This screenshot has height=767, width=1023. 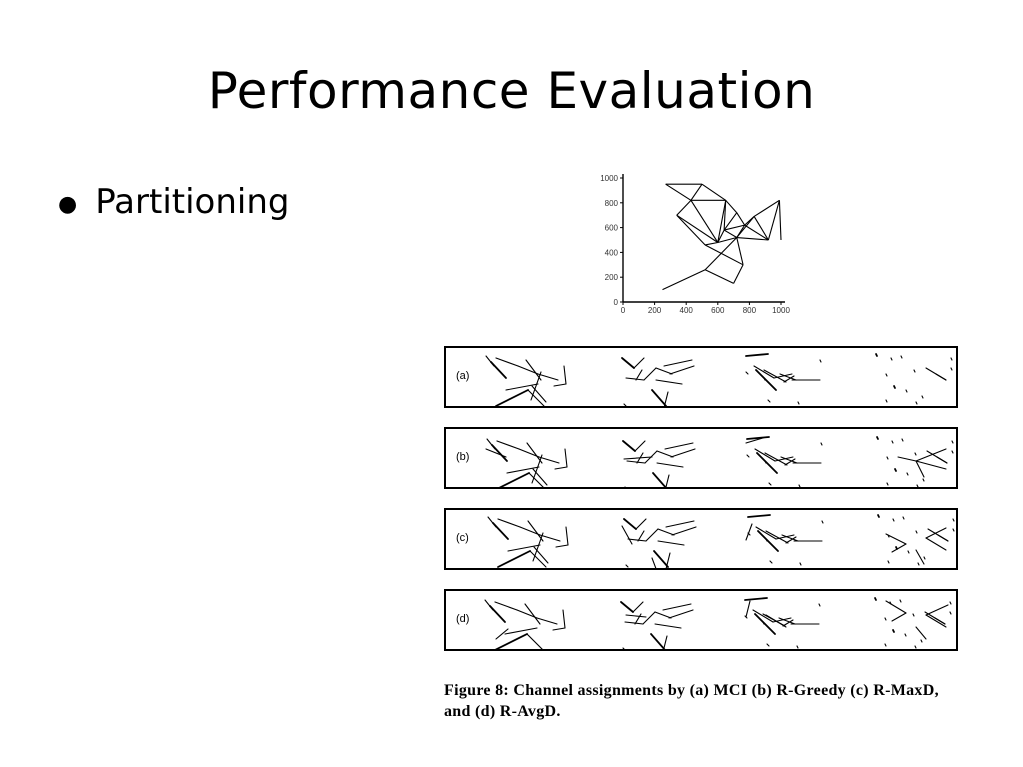 I want to click on panel-label-b: (b), so click(x=463, y=457).